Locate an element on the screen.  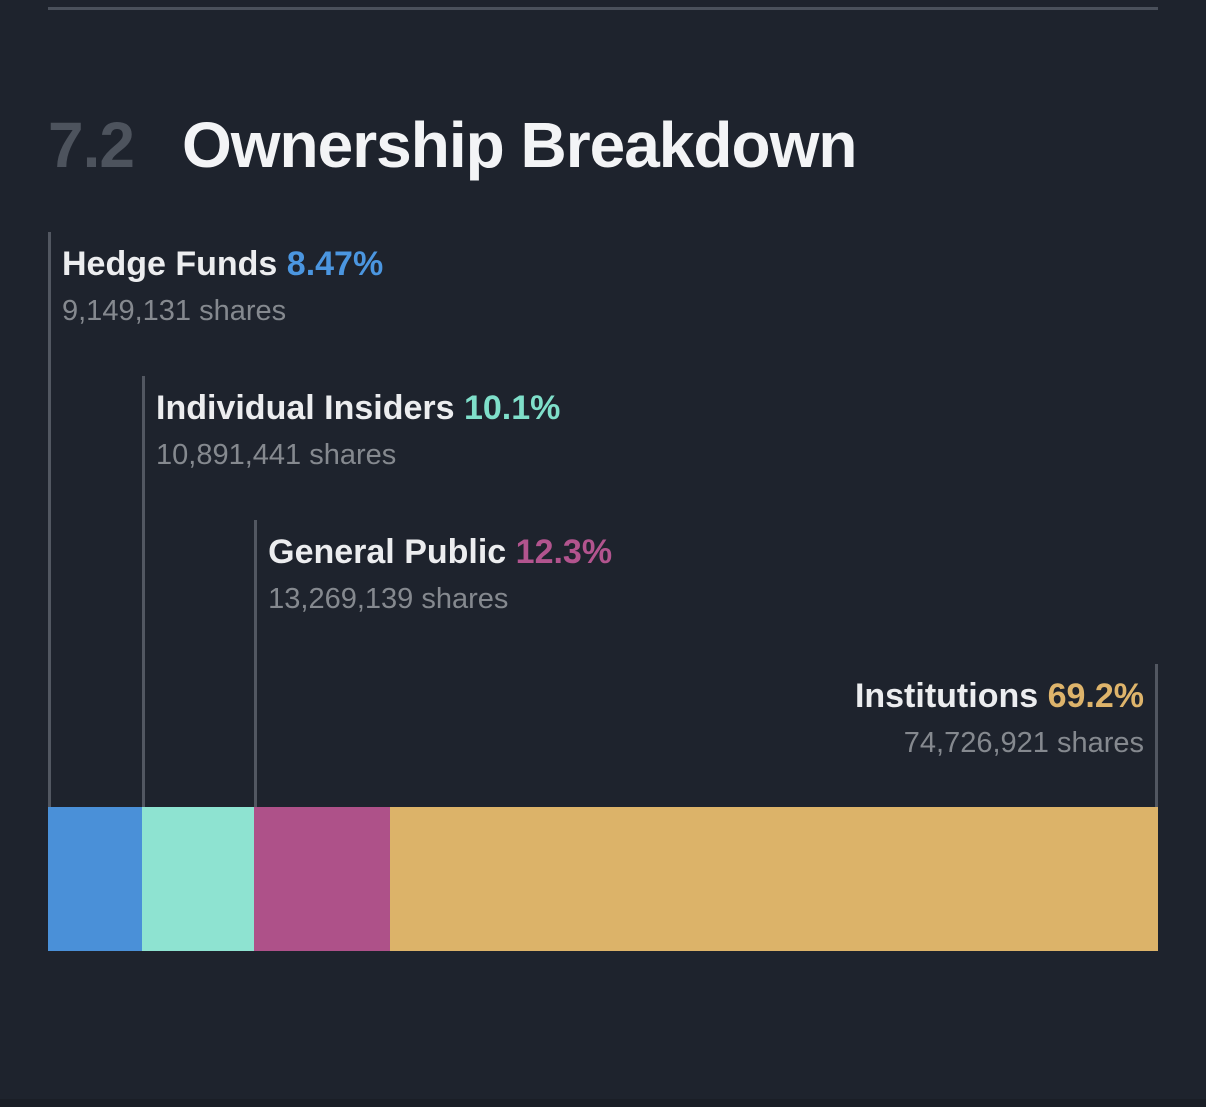
leader-line-individual-insiders is located at coordinates (144, 591).